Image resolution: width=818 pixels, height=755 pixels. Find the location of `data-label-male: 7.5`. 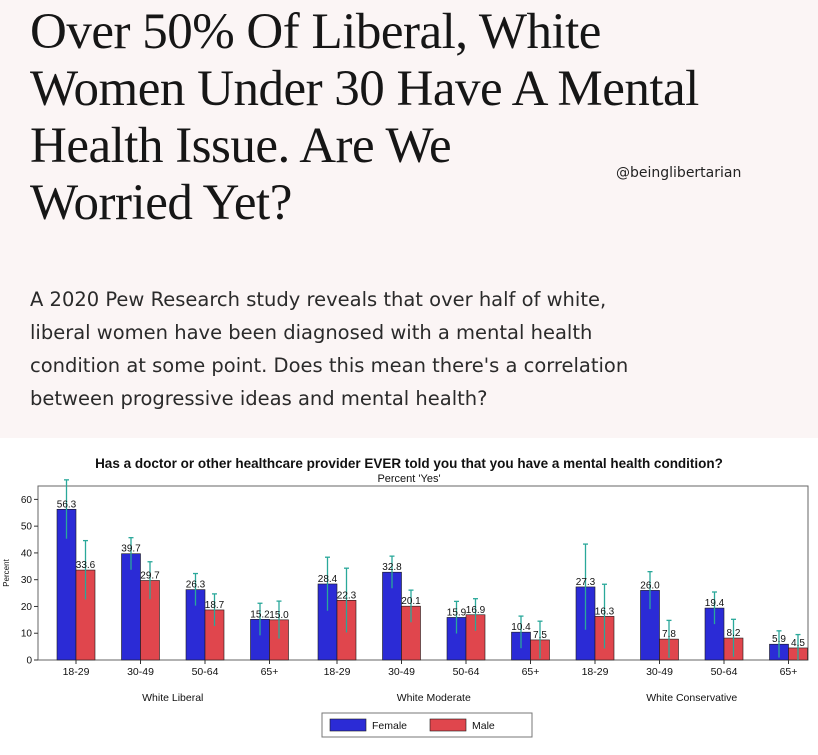

data-label-male: 7.5 is located at coordinates (540, 635).